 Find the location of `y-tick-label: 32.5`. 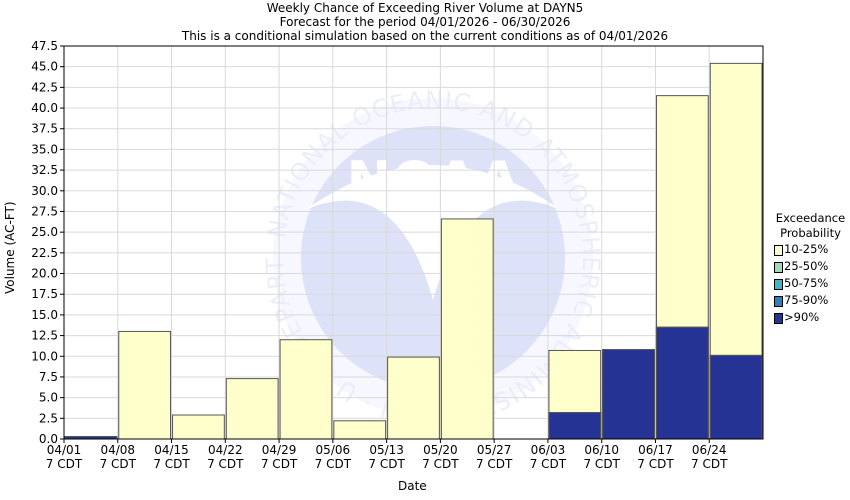

y-tick-label: 32.5 is located at coordinates (44, 170).